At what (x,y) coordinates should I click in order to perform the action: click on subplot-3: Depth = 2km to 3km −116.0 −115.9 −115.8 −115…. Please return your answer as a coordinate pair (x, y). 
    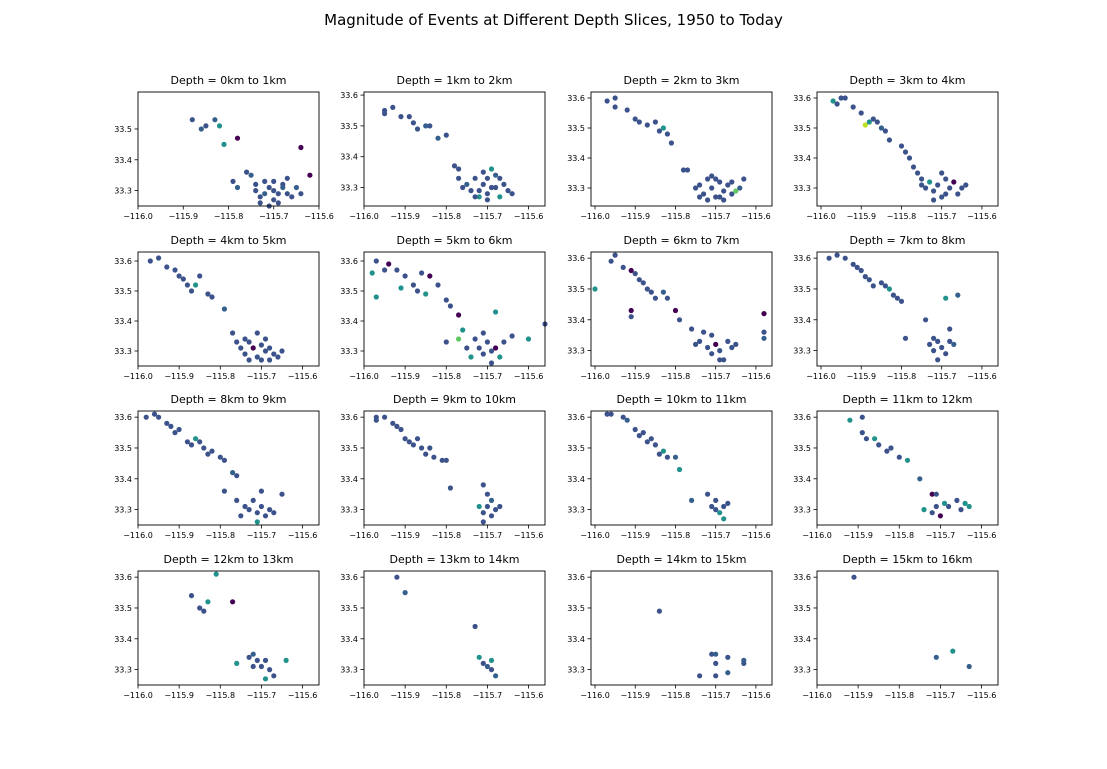
    Looking at the image, I should click on (670, 147).